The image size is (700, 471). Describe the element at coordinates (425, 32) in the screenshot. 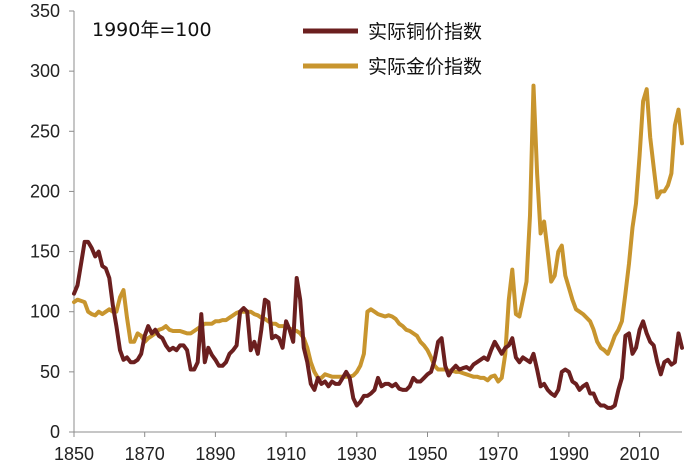

I see `legend-label-0: 实际铜价指数` at that location.